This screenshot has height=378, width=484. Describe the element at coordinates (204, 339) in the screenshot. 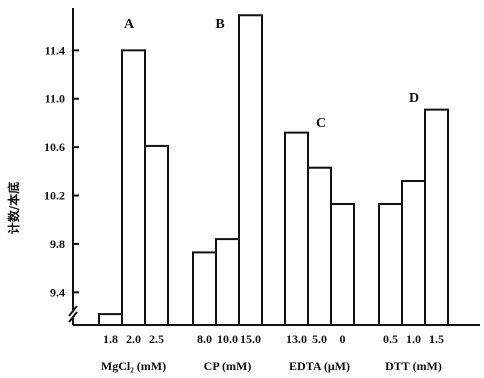

I see `x-category-label: 8.0` at that location.